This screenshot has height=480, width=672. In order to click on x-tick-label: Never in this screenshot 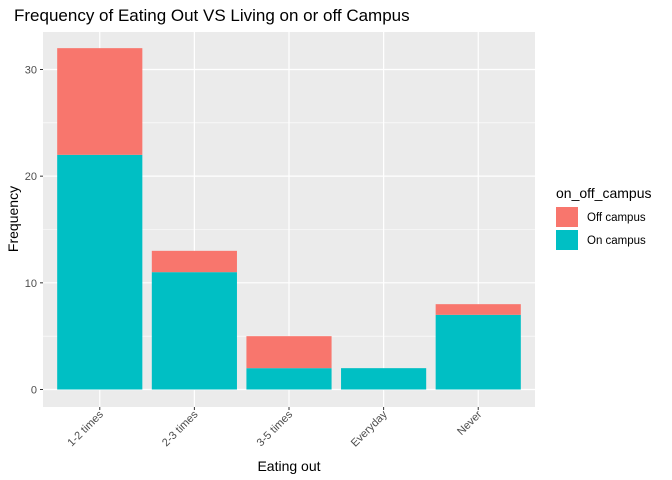, I will do `click(469, 422)`.